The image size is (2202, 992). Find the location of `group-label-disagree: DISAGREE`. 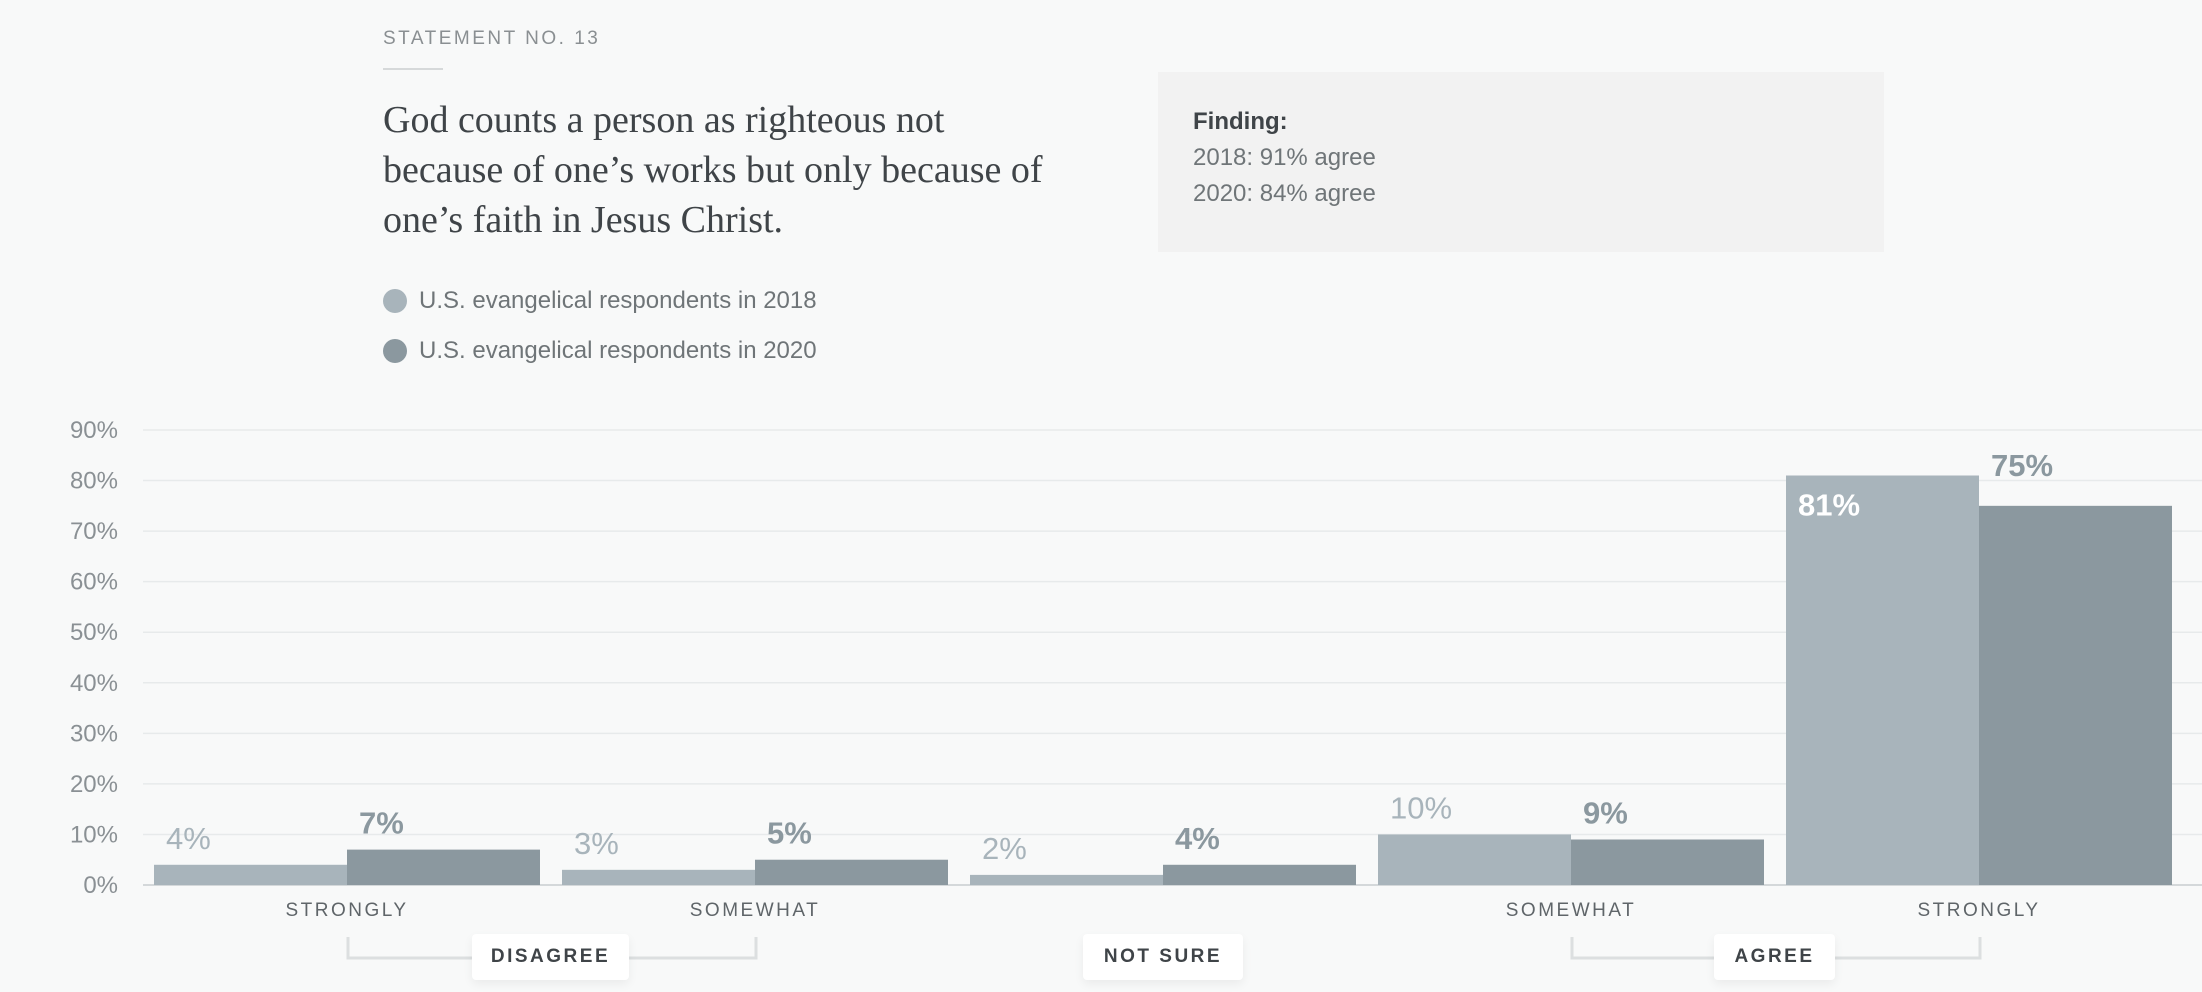

group-label-disagree: DISAGREE is located at coordinates (550, 957).